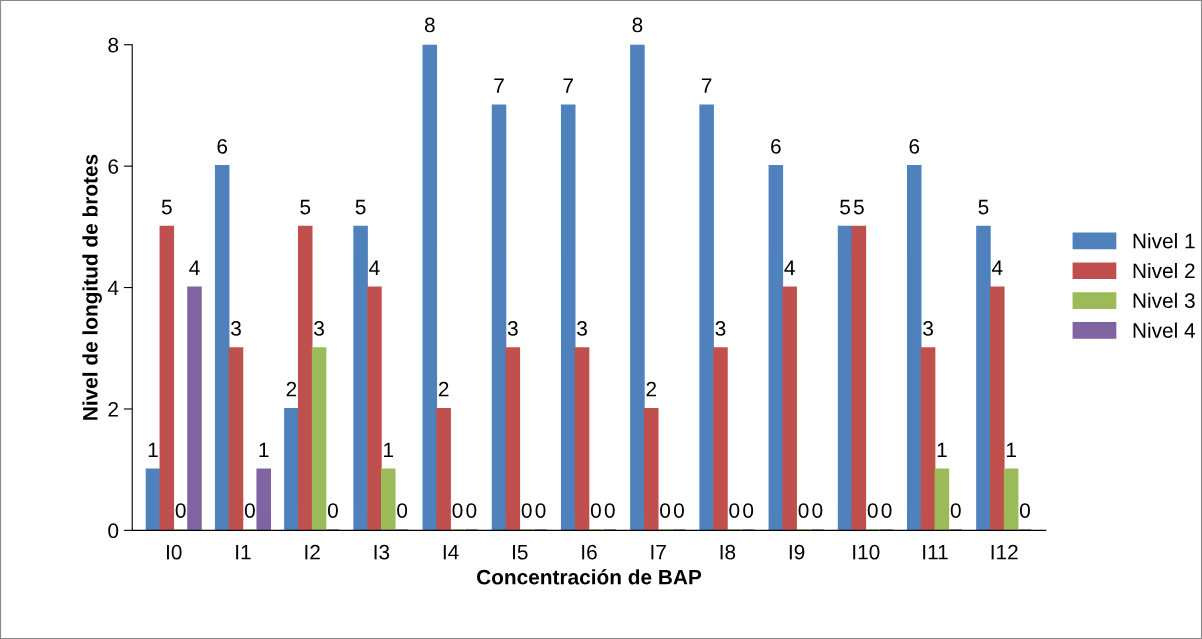 Image resolution: width=1202 pixels, height=639 pixels. Describe the element at coordinates (935, 552) in the screenshot. I see `x-tick-label: I11` at that location.